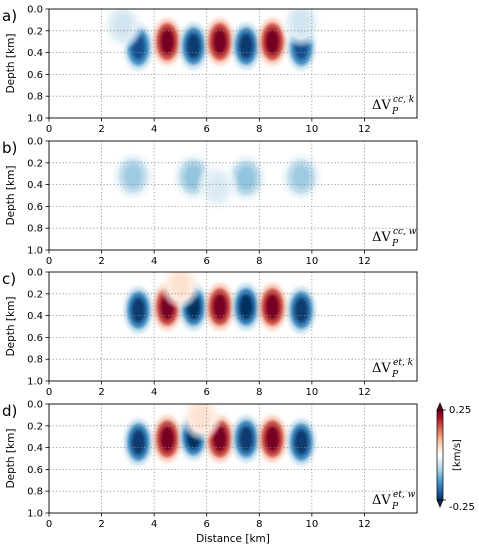  What do you see at coordinates (440, 455) in the screenshot?
I see `colorbar-scale` at bounding box center [440, 455].